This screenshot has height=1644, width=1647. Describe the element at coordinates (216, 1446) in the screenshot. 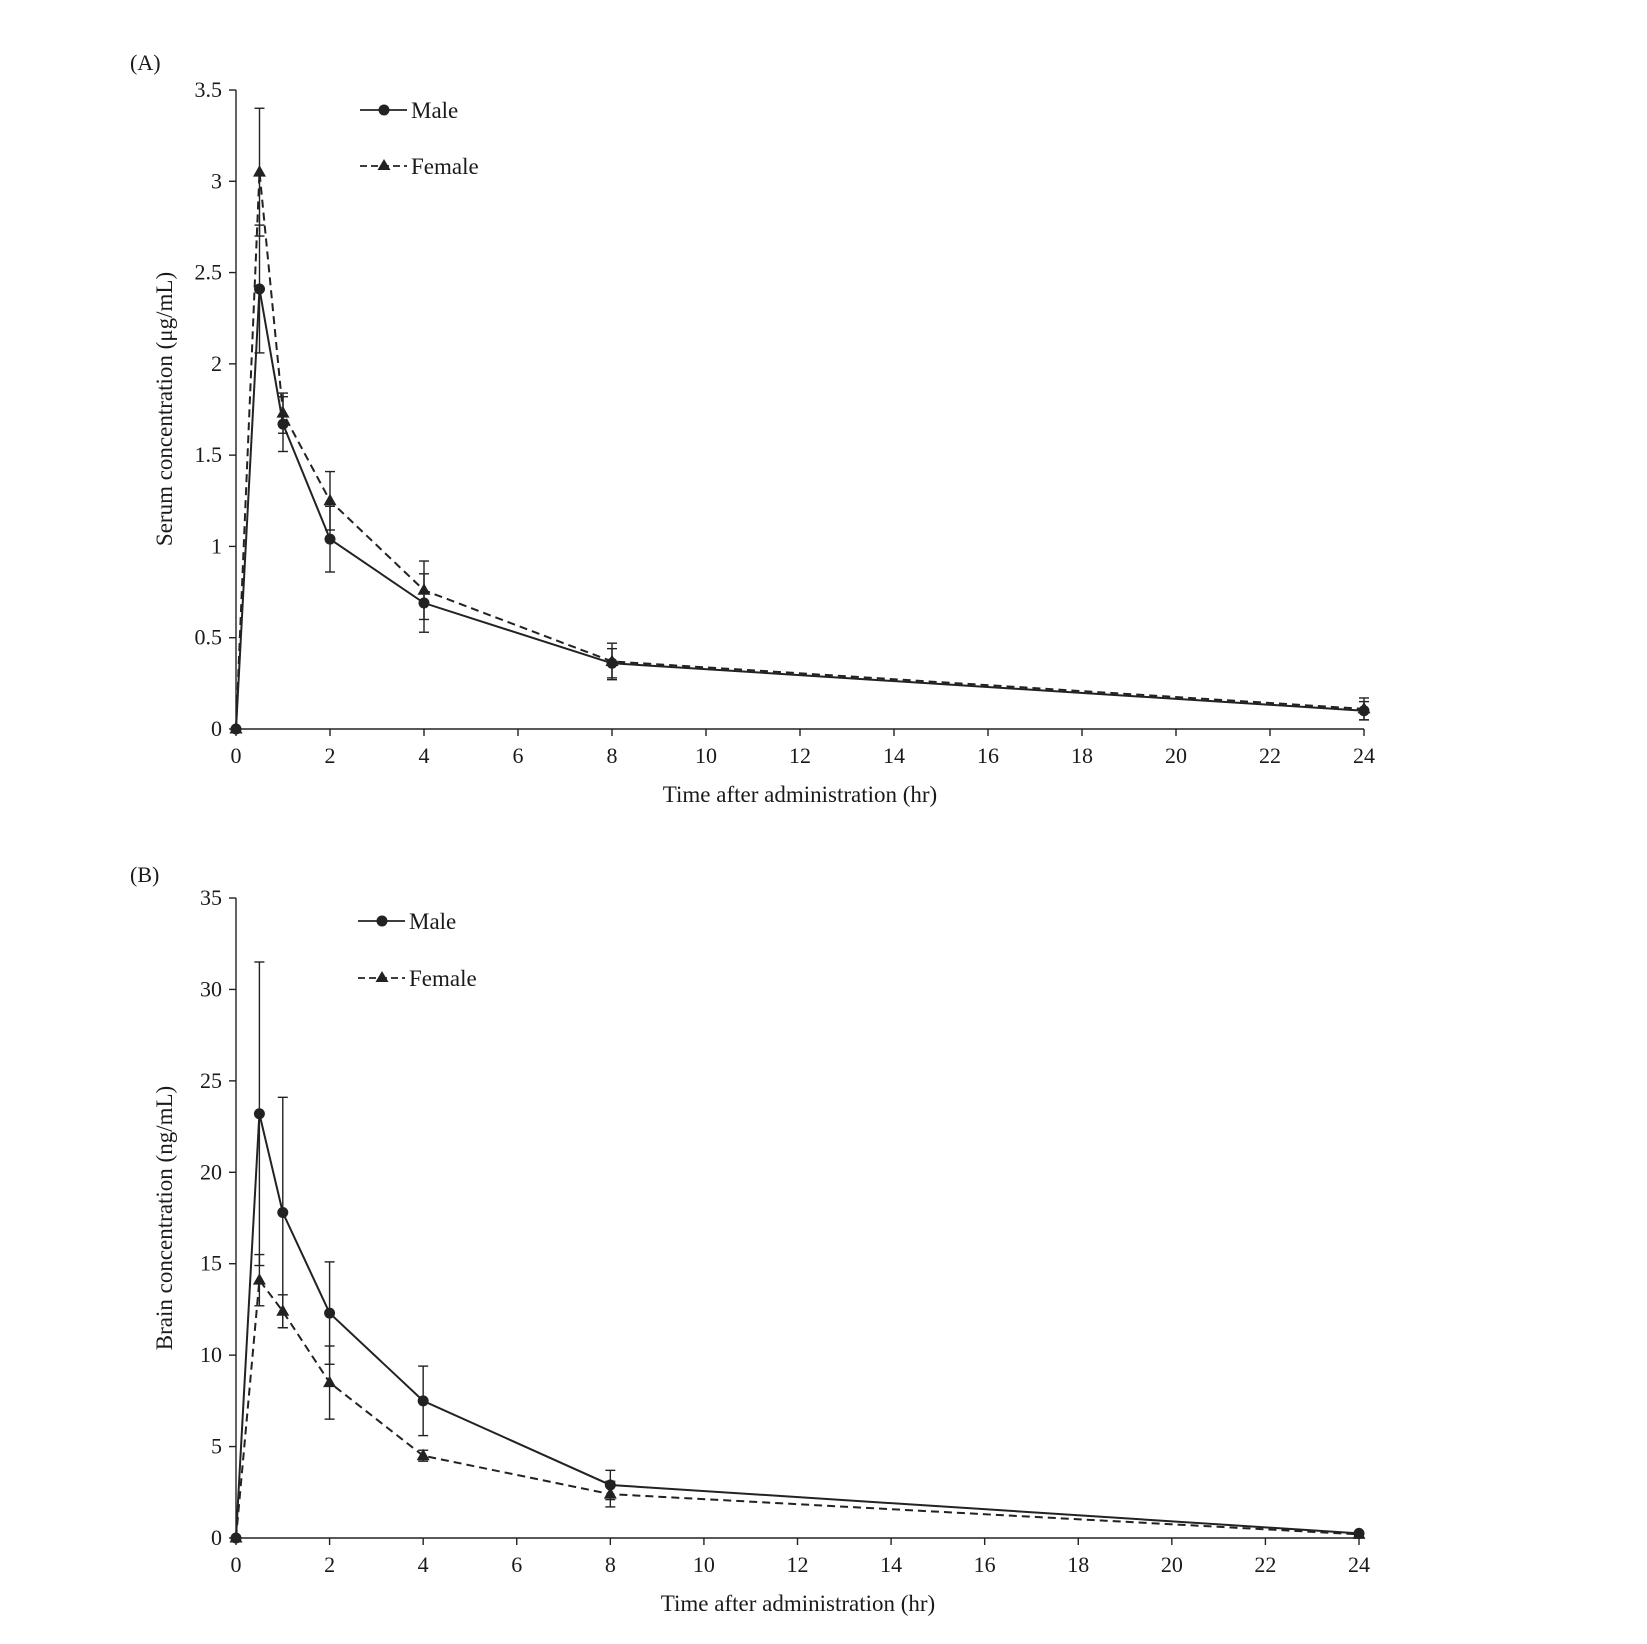

I see `y-tick-label: 5` at that location.